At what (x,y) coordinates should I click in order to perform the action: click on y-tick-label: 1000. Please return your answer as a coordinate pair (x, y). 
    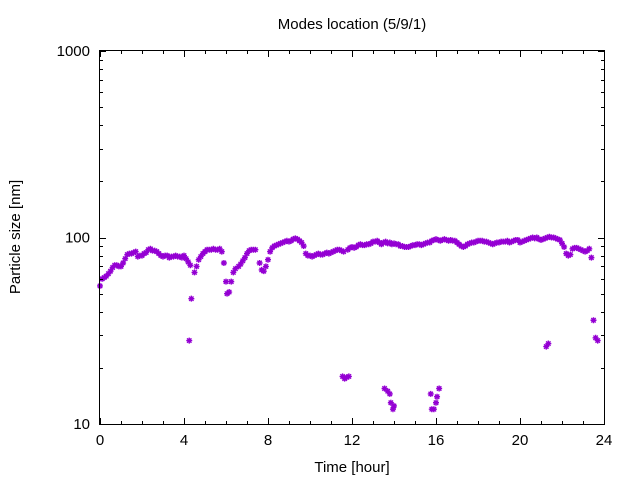
    Looking at the image, I should click on (73, 51).